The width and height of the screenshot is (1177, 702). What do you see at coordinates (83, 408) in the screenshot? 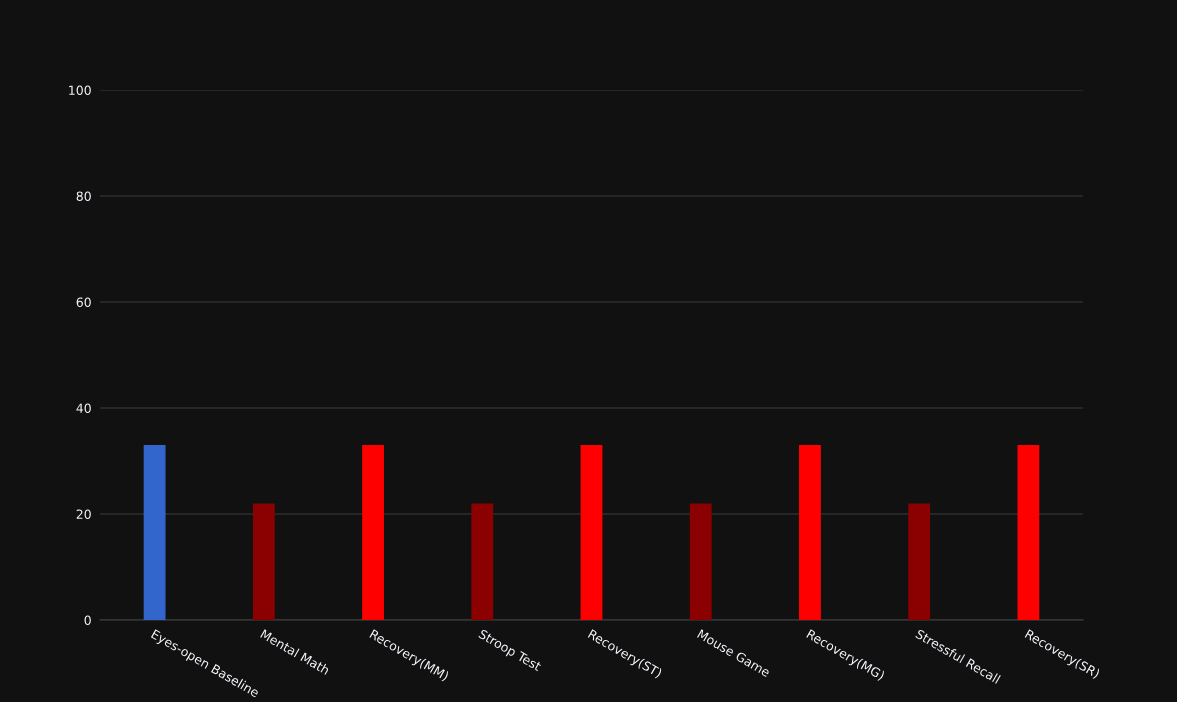
I see `y-tick-label: 40` at bounding box center [83, 408].